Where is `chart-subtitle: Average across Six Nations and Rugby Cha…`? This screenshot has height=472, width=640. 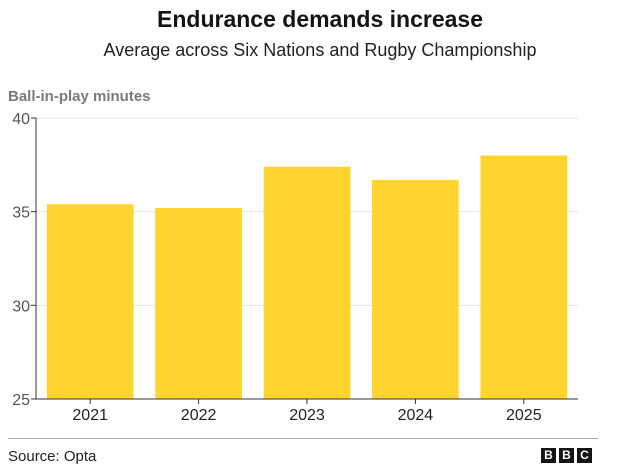 chart-subtitle: Average across Six Nations and Rugby Cha… is located at coordinates (320, 50).